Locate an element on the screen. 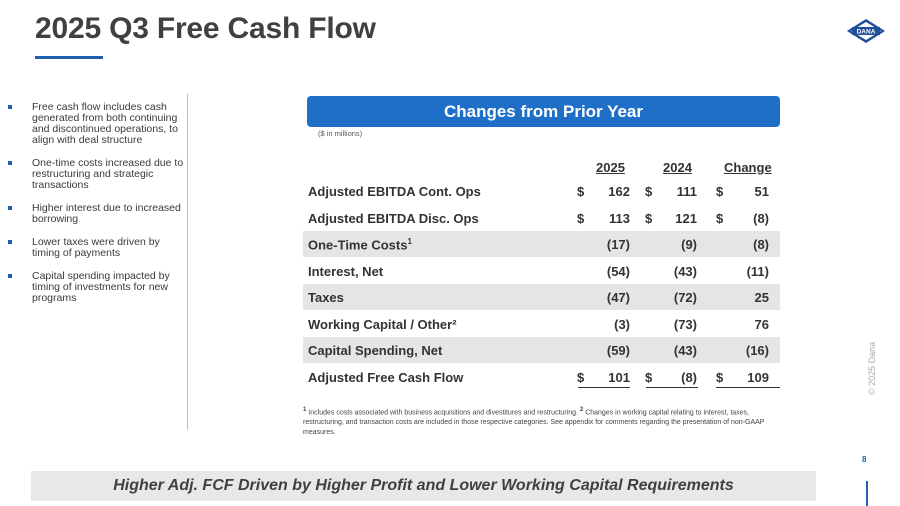 The height and width of the screenshot is (506, 900). total-rule-2024 is located at coordinates (672, 387).